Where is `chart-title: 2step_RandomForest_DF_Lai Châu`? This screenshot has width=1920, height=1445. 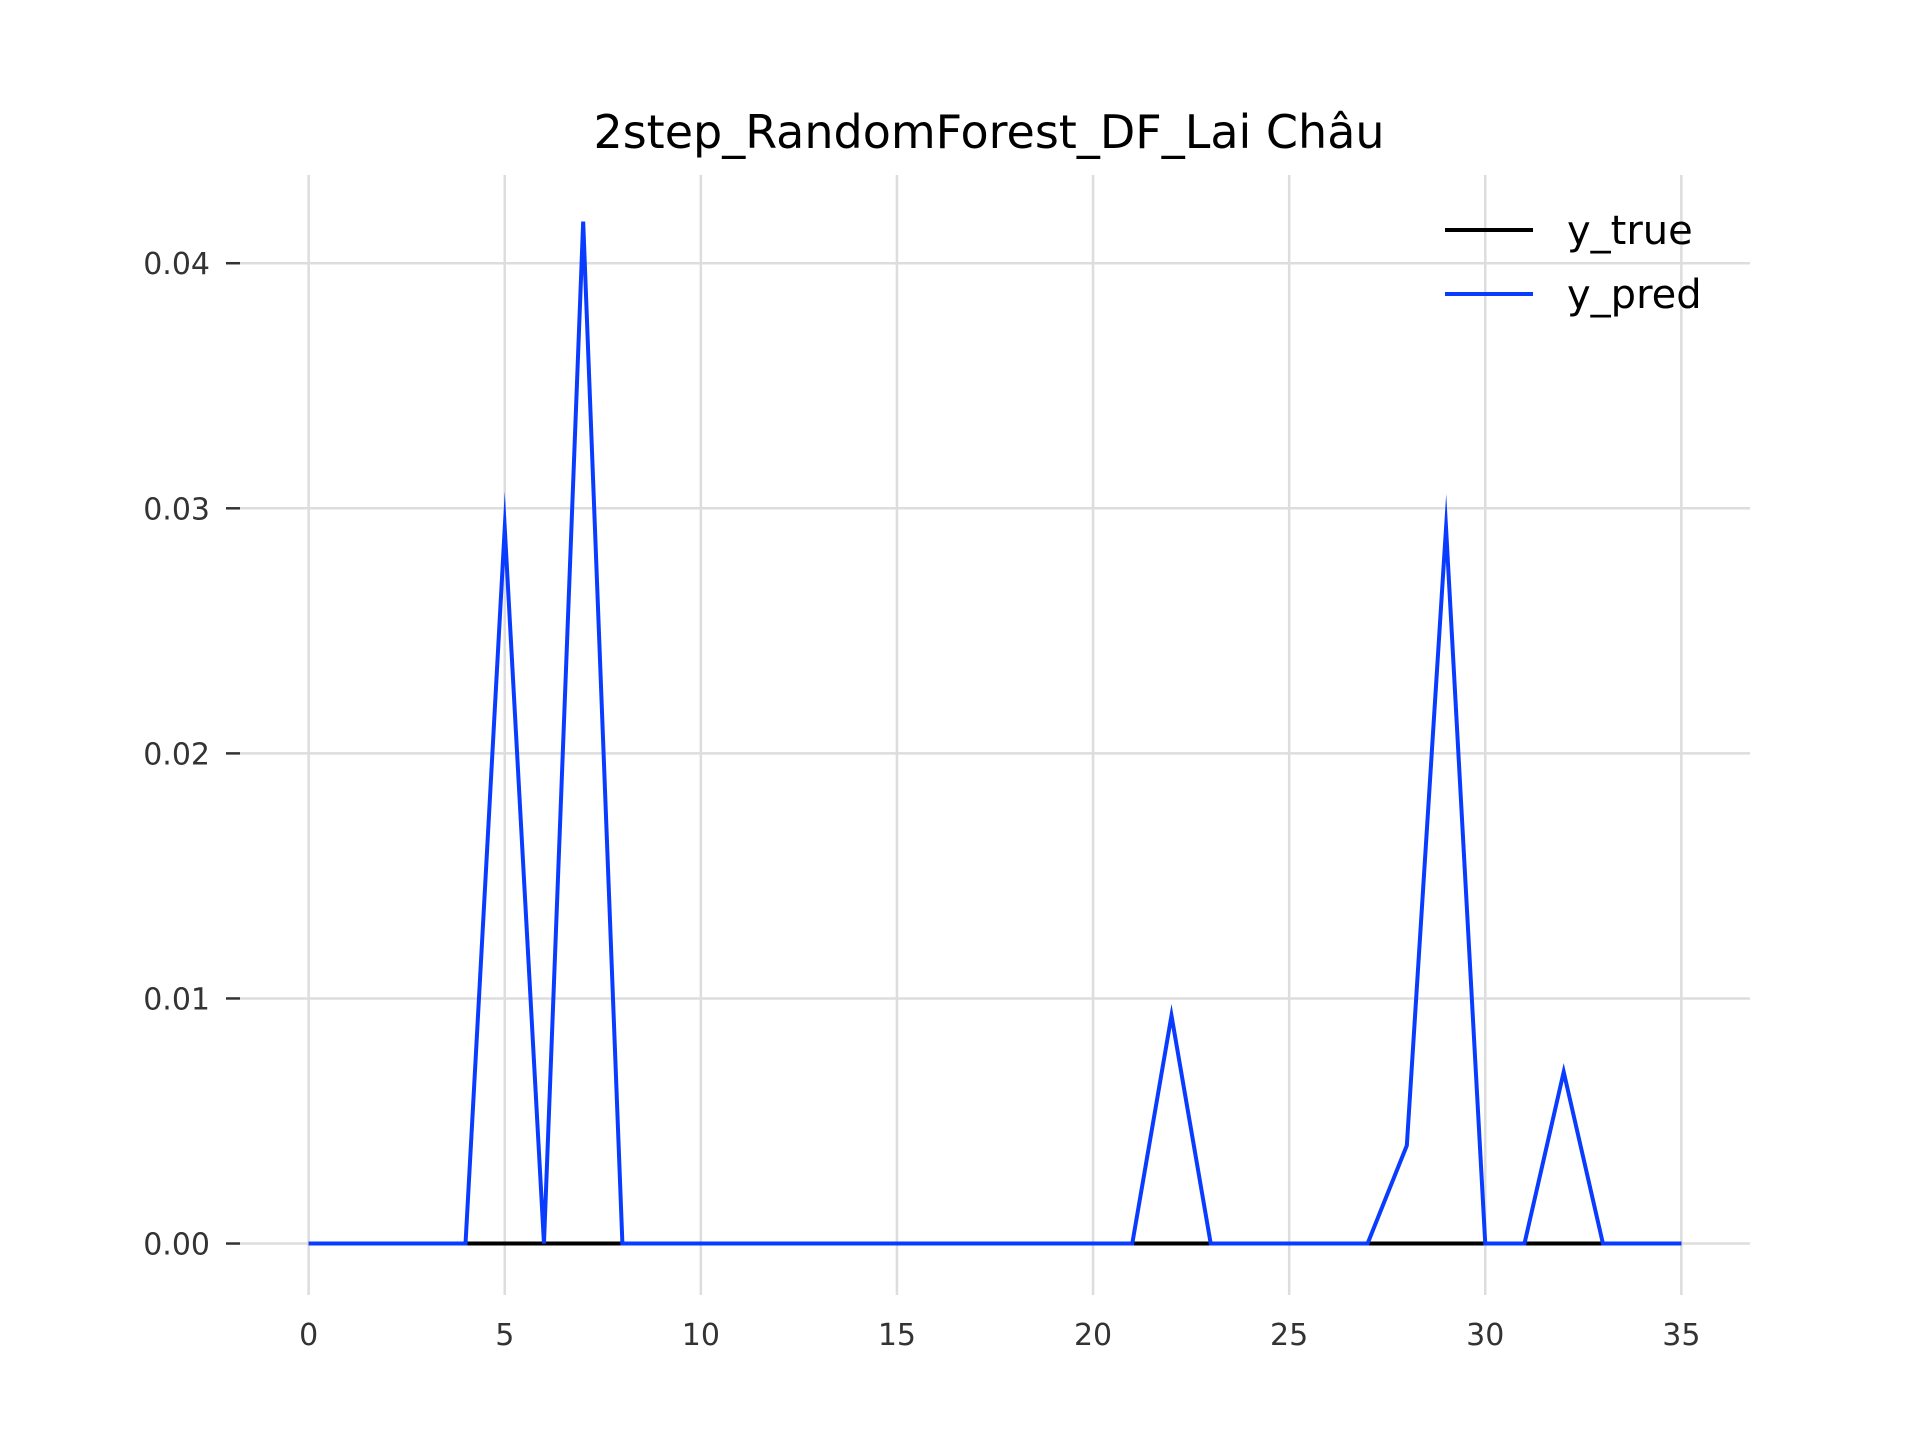
chart-title: 2step_RandomForest_DF_Lai Châu is located at coordinates (988, 132).